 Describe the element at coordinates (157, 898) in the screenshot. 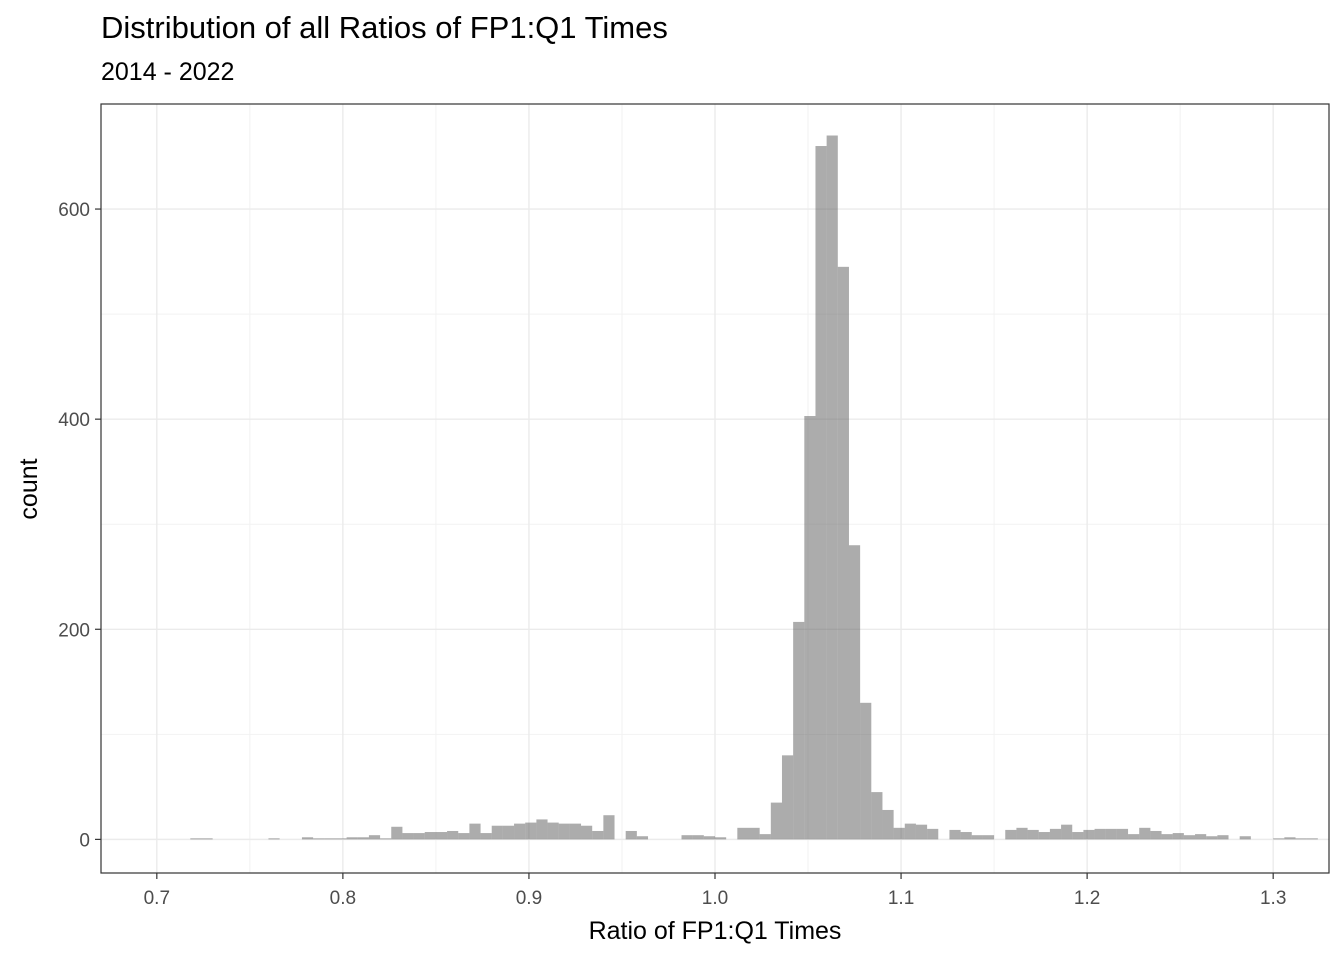

I see `x-tick-label: 0.7` at that location.